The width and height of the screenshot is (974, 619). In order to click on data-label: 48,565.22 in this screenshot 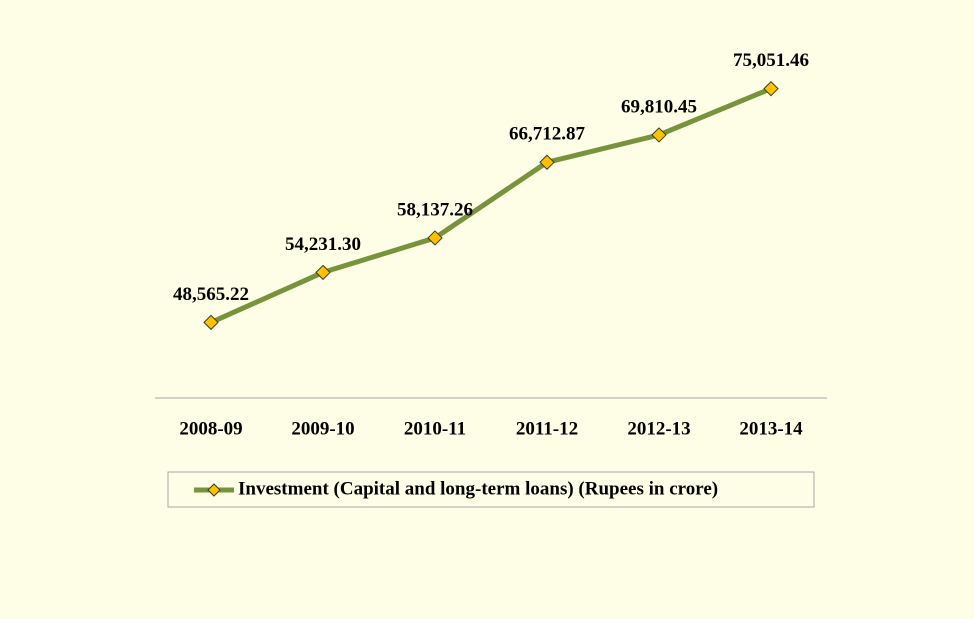, I will do `click(211, 294)`.